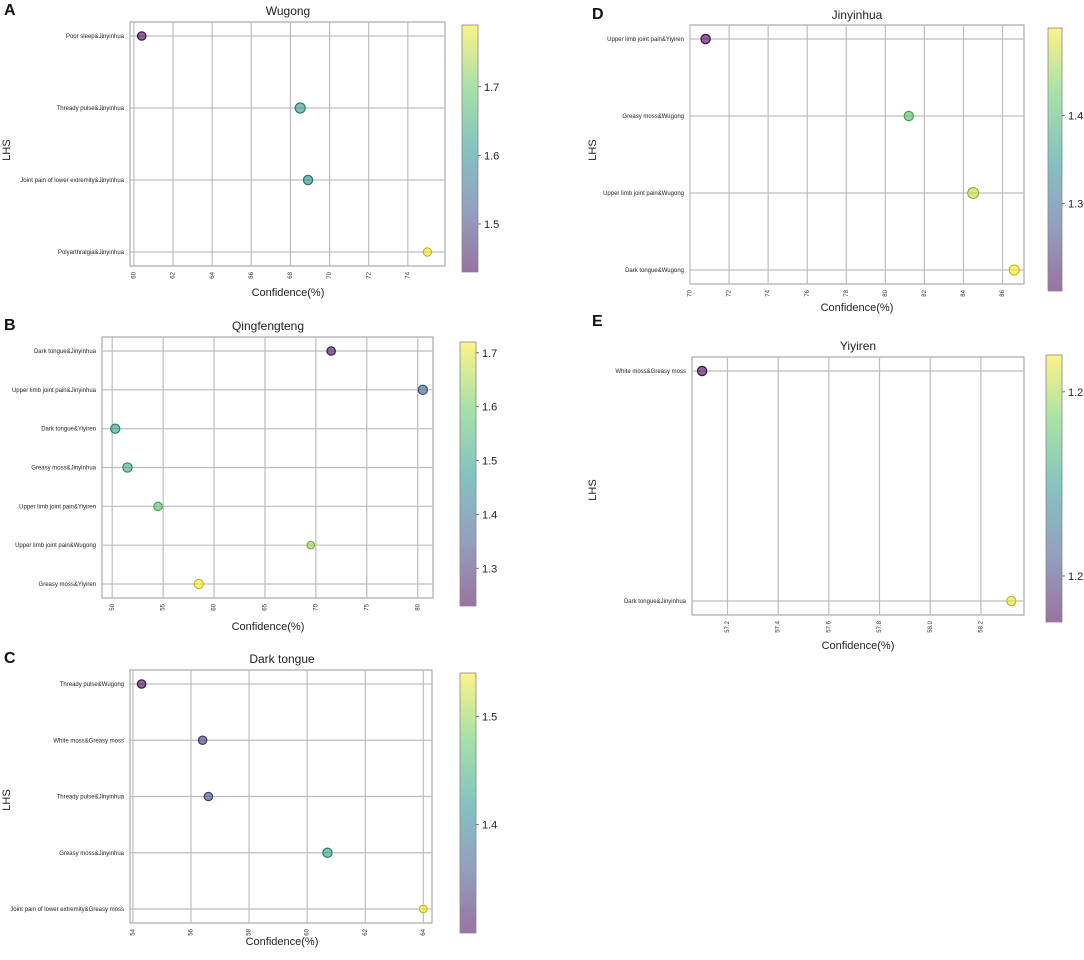 The height and width of the screenshot is (960, 1084). I want to click on y-tick-label: Dark tongue&Jinyinhua, so click(655, 602).